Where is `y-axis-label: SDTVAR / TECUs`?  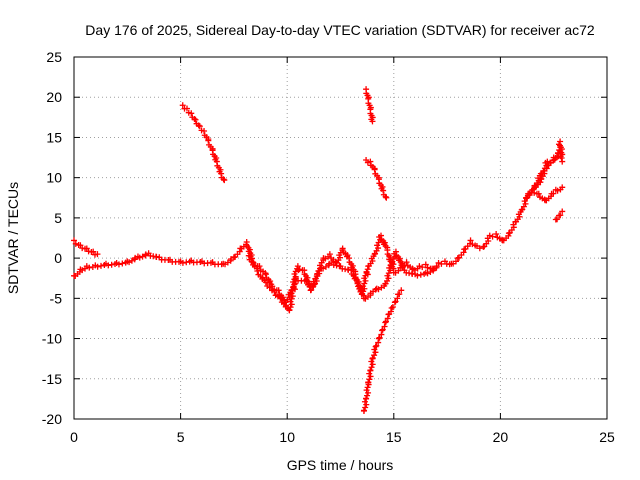
y-axis-label: SDTVAR / TECUs is located at coordinates (13, 238).